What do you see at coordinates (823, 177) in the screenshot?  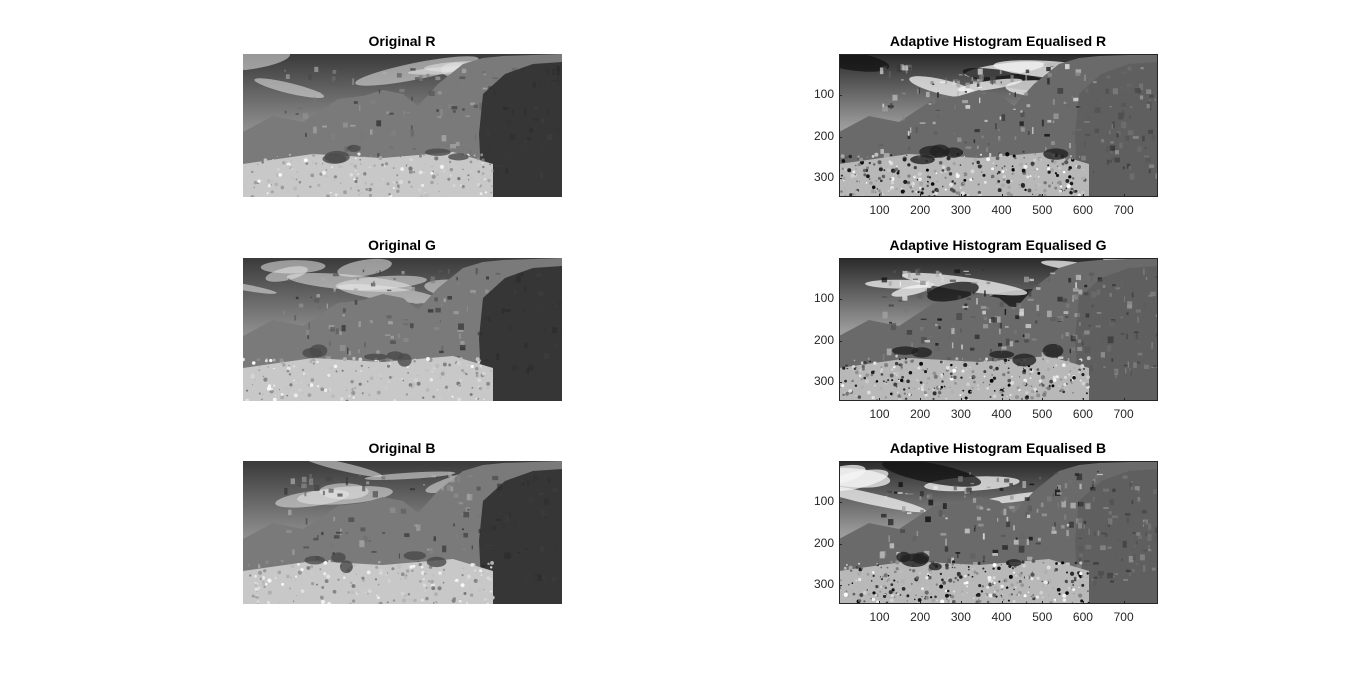 I see `ytick-label: 300` at bounding box center [823, 177].